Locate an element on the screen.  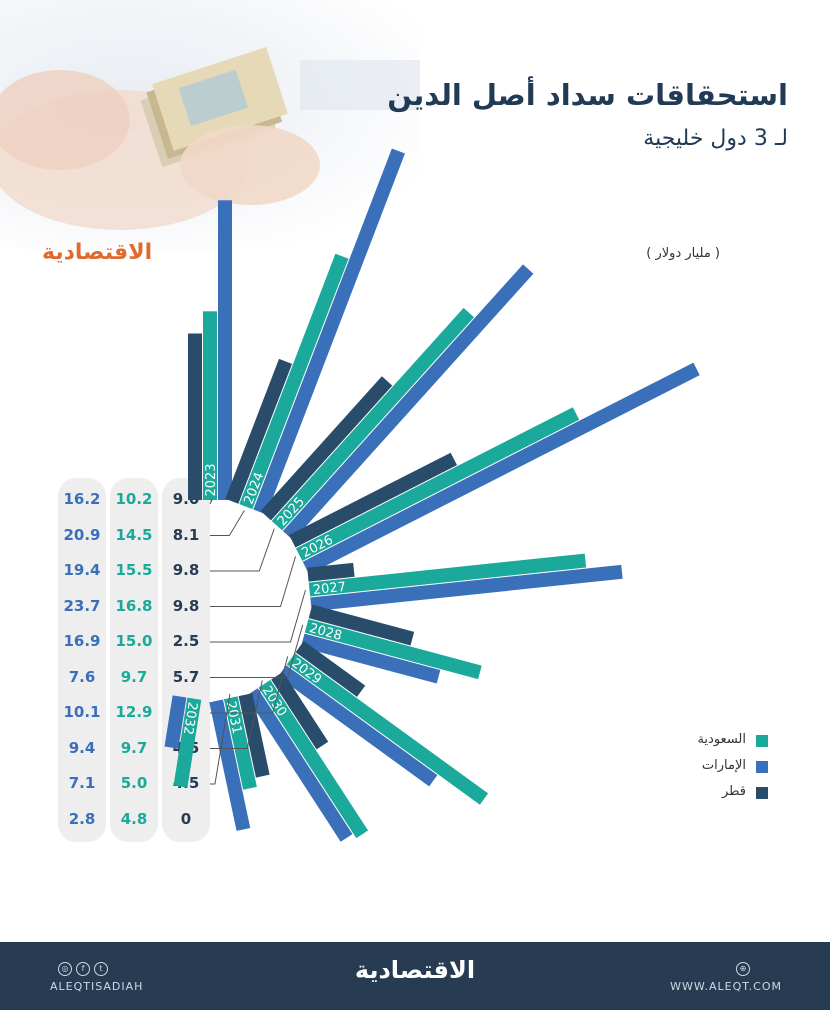
leader-line-2023 is located at coordinates (211, 502).